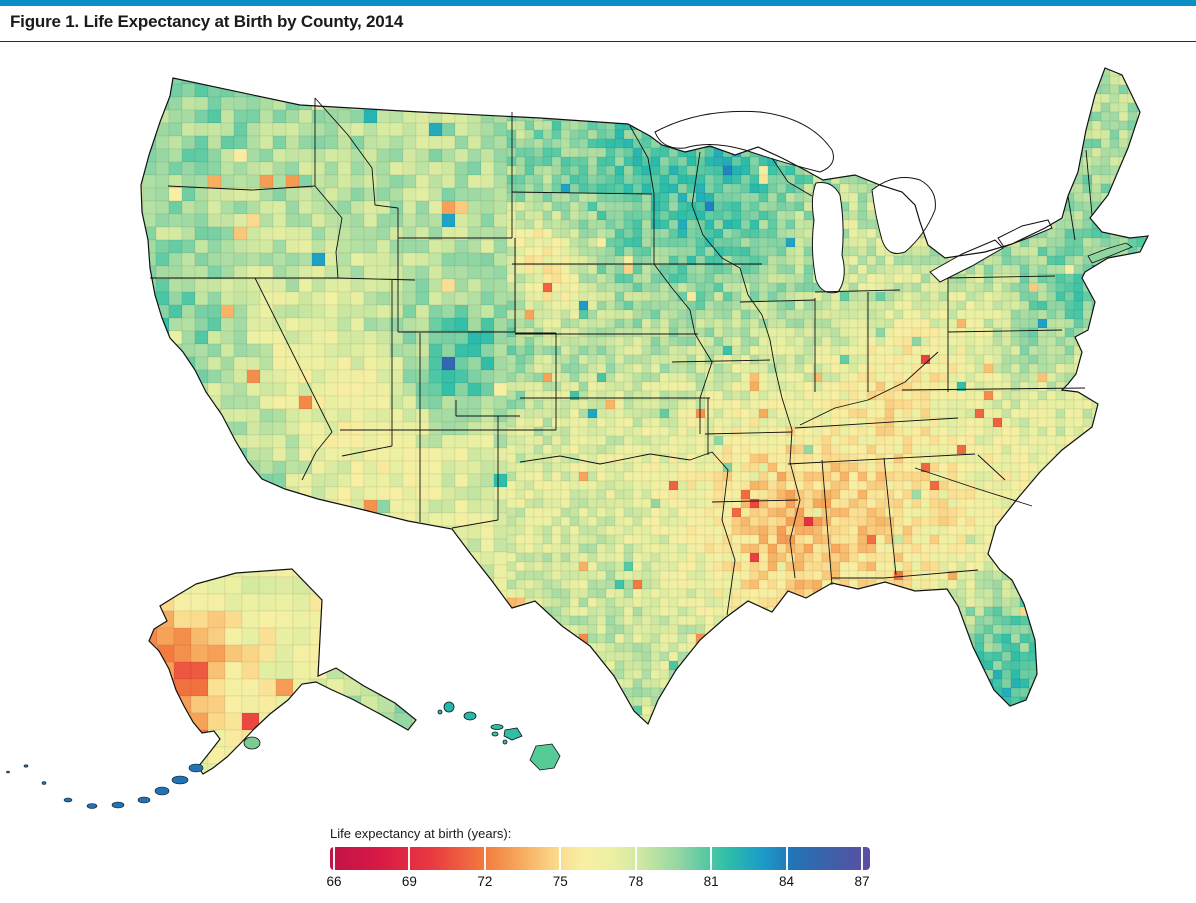  I want to click on lake-michigan, so click(828, 238).